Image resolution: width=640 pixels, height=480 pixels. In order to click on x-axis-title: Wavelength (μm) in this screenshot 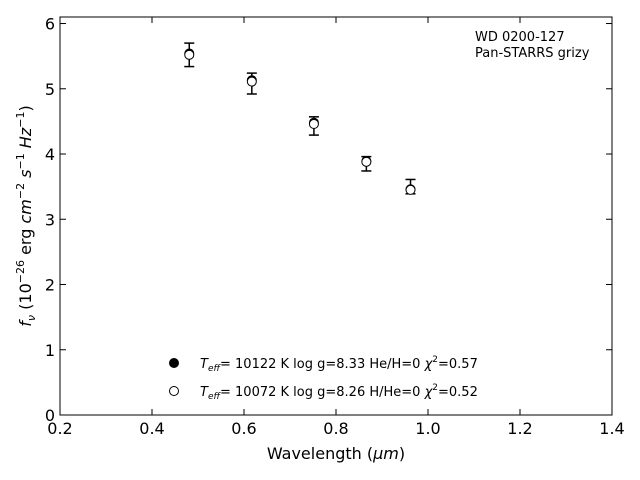, I will do `click(336, 453)`.